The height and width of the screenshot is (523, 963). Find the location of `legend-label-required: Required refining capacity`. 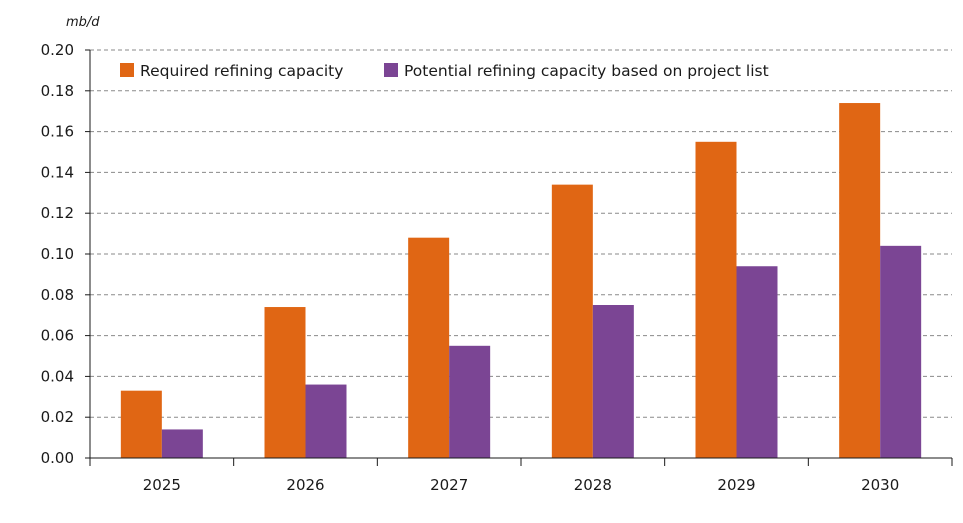

legend-label-required: Required refining capacity is located at coordinates (241, 71).